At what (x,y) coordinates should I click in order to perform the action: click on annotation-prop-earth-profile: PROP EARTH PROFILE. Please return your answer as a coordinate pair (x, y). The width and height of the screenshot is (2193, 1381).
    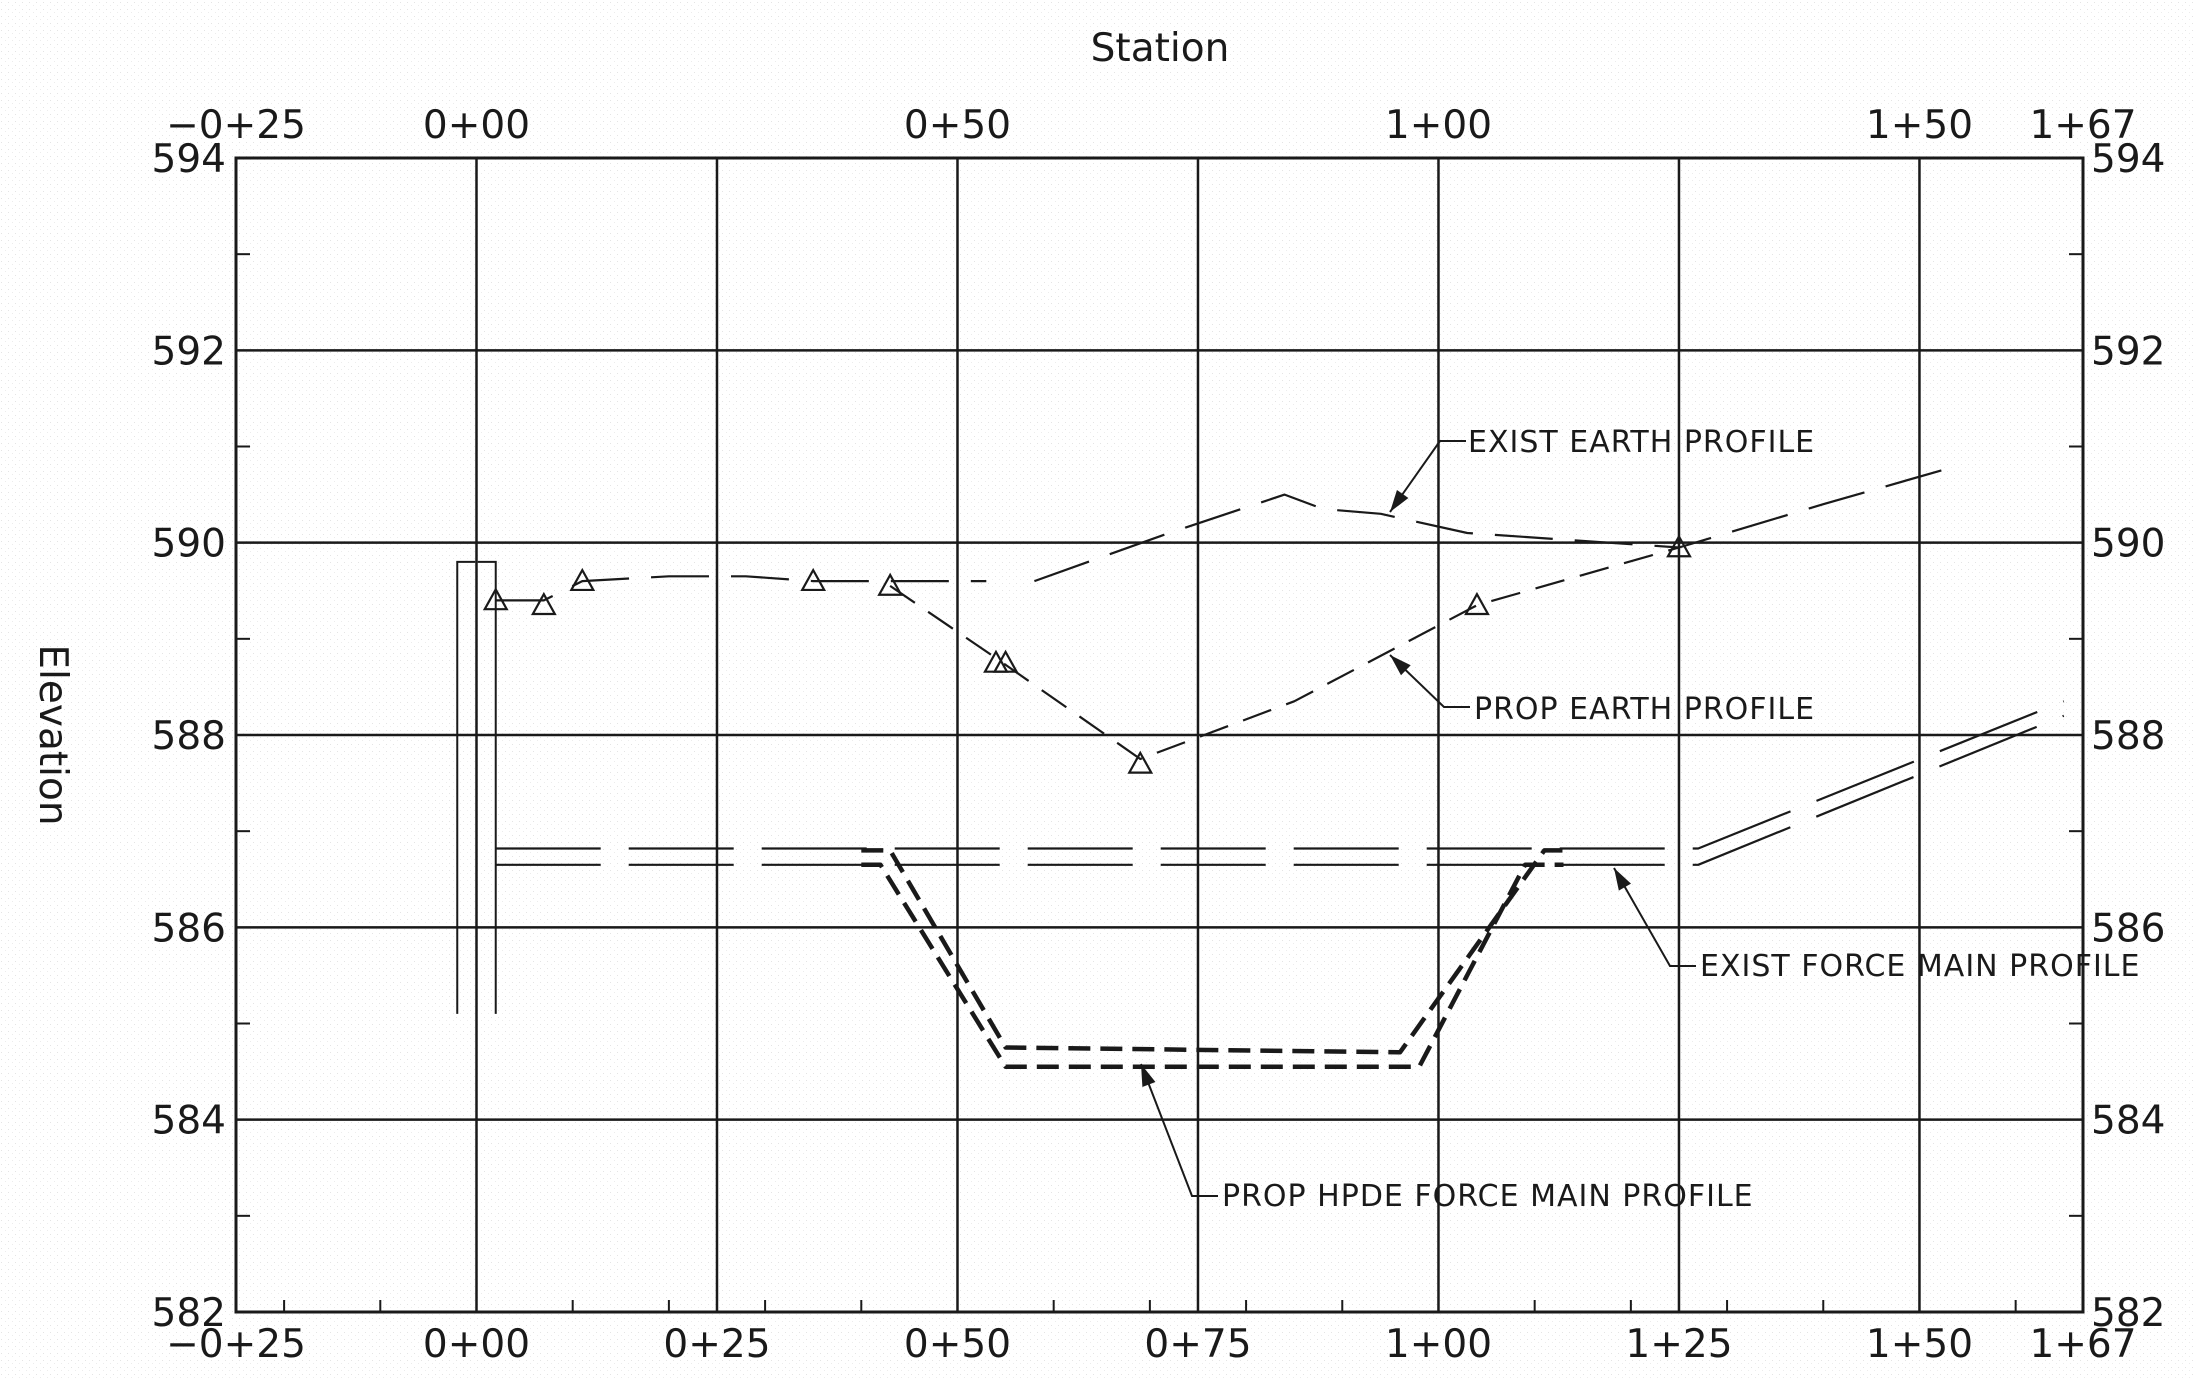
    Looking at the image, I should click on (1644, 709).